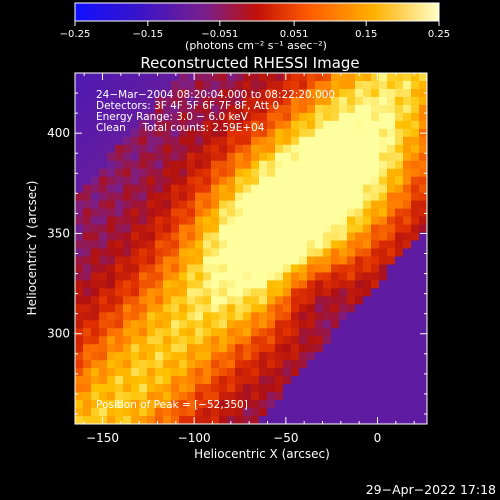 The width and height of the screenshot is (500, 500). I want to click on x-tick-label: −150, so click(102, 438).